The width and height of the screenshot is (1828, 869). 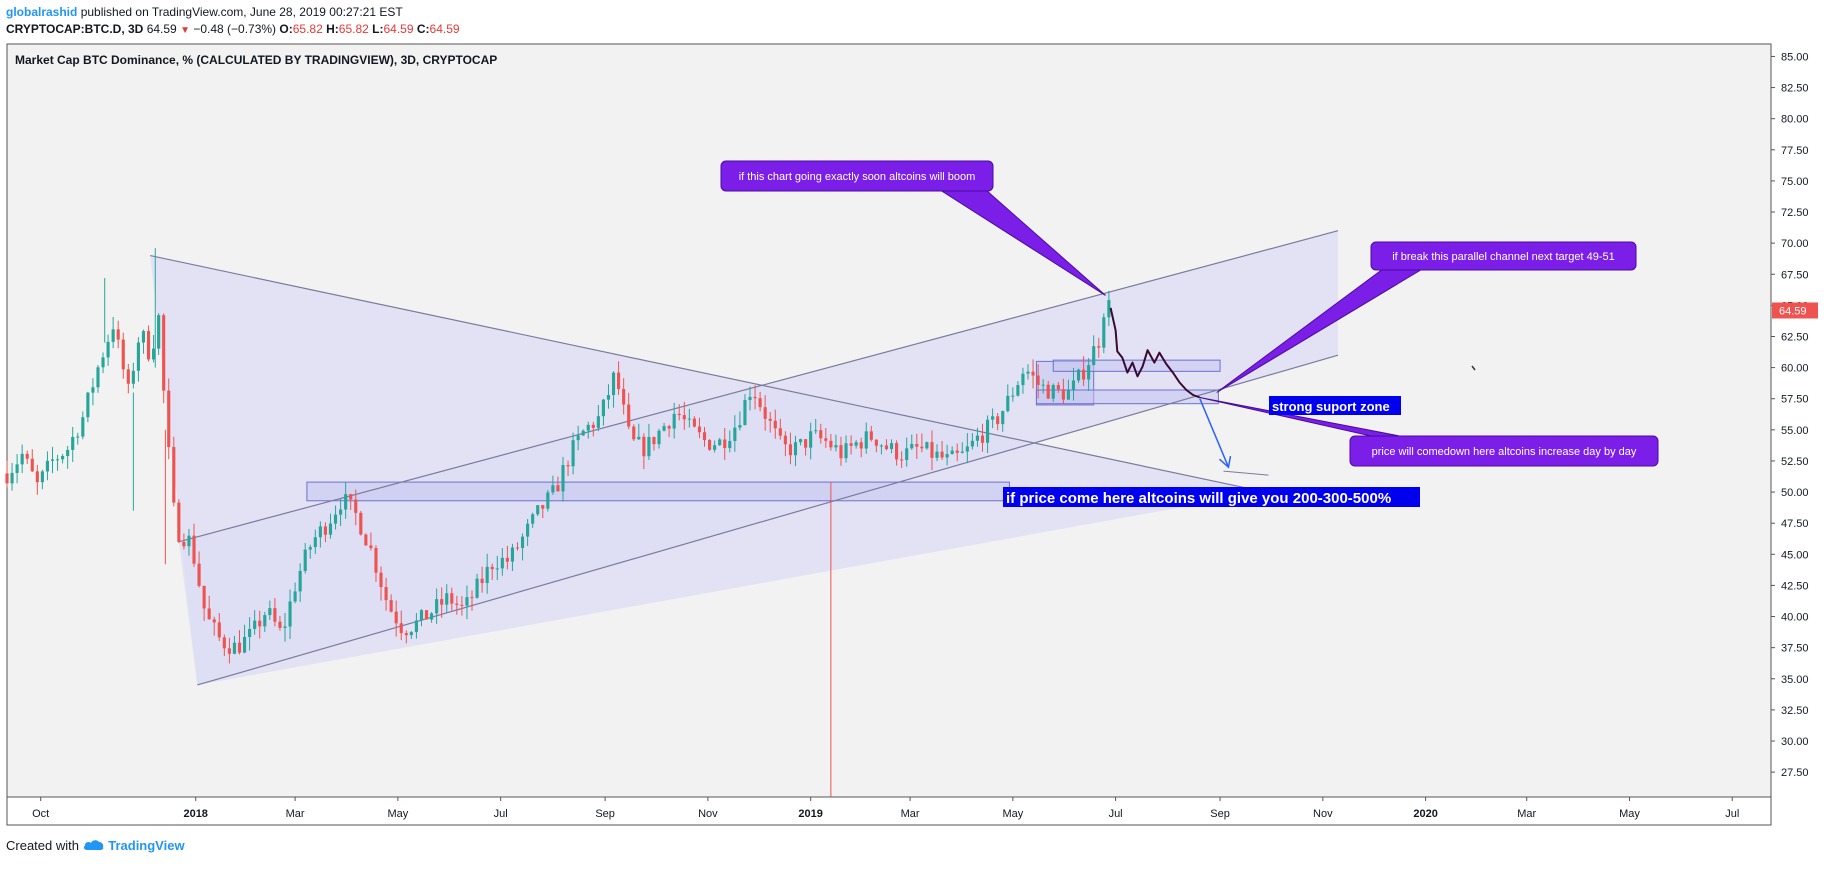 I want to click on time-tick-label: 2019, so click(x=810, y=814).